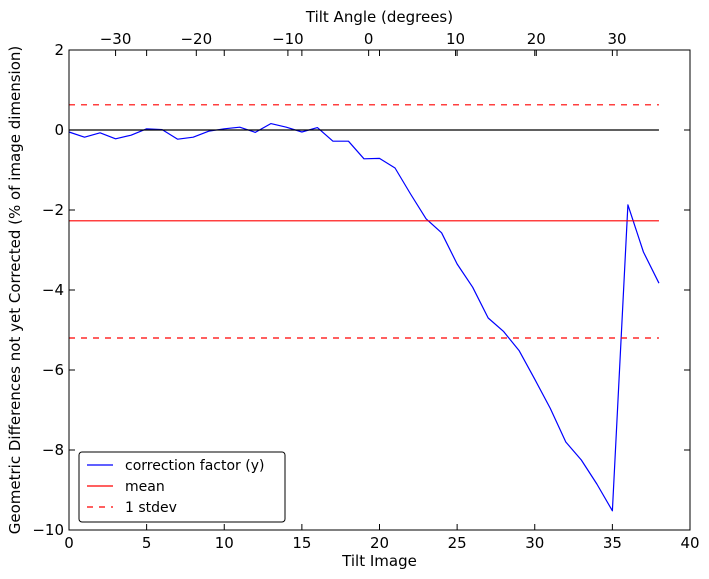 Image resolution: width=709 pixels, height=579 pixels. Describe the element at coordinates (59, 50) in the screenshot. I see `y-tick-label: 2` at that location.